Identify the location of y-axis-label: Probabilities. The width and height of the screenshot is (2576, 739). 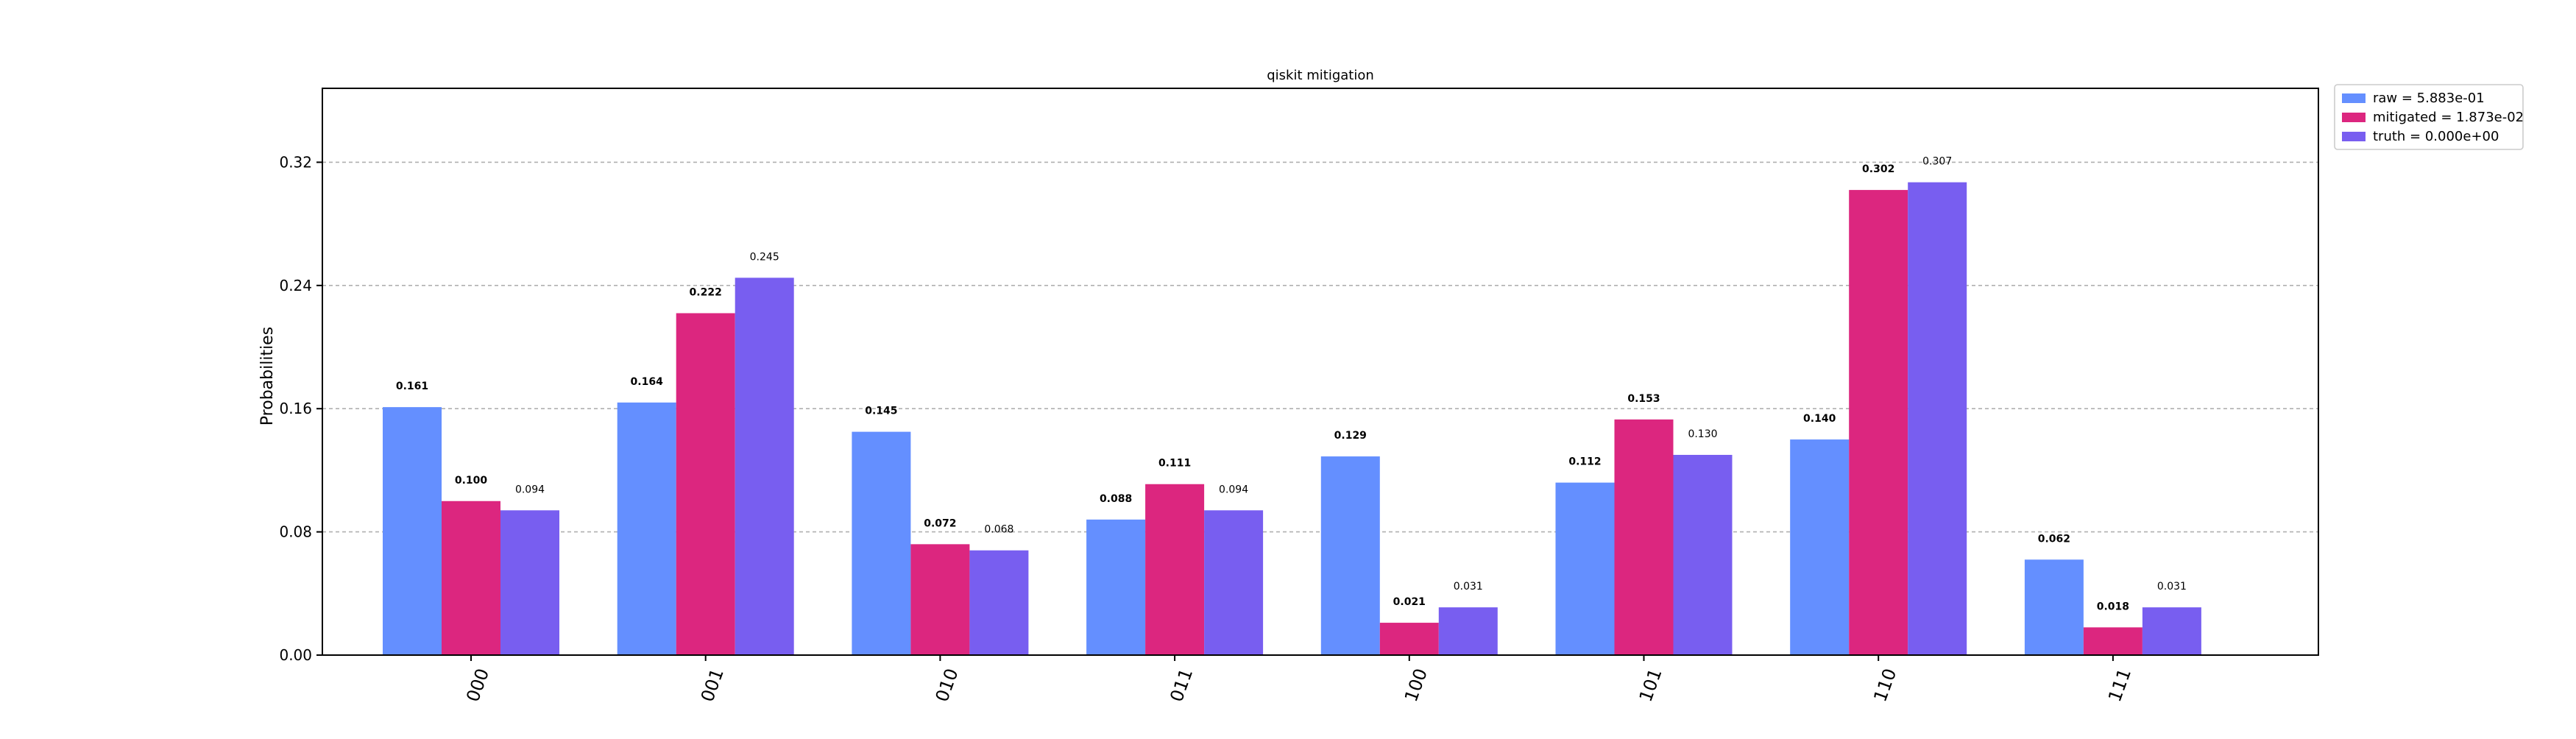
(267, 376).